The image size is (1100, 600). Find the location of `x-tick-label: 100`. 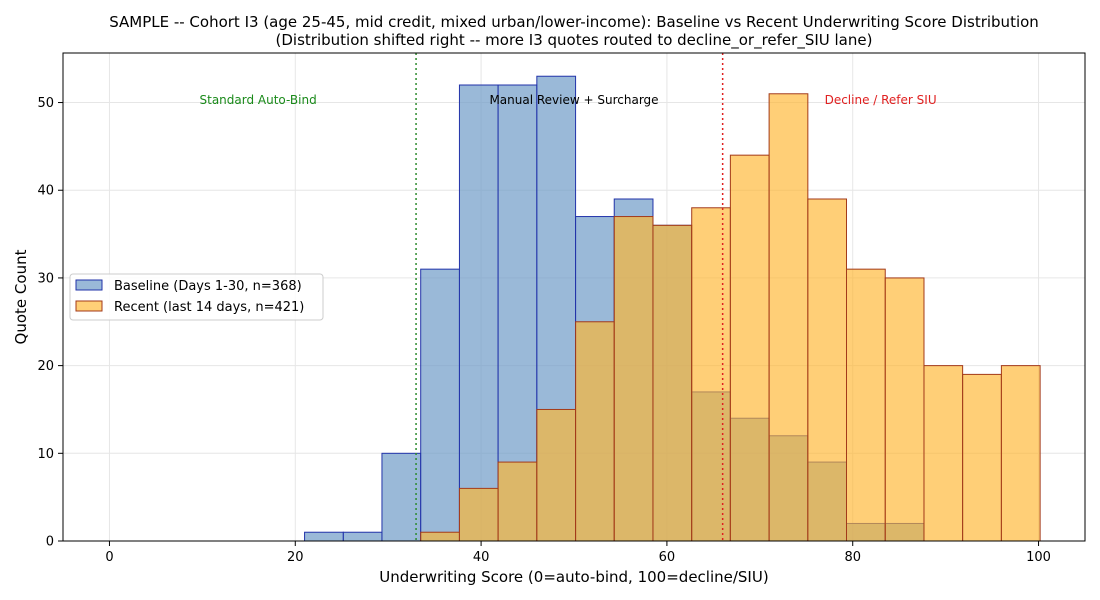

x-tick-label: 100 is located at coordinates (1038, 557).